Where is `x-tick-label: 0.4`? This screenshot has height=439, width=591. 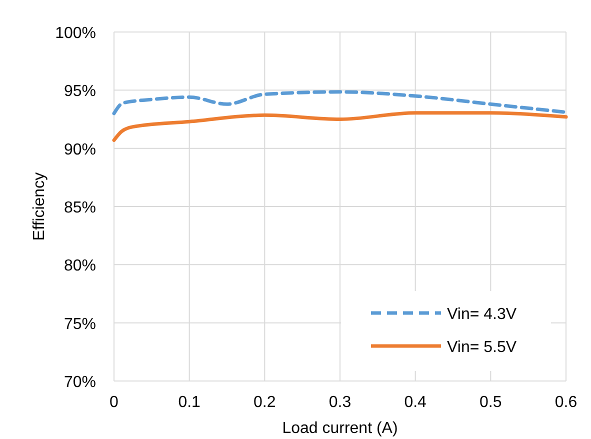
x-tick-label: 0.4 is located at coordinates (415, 402).